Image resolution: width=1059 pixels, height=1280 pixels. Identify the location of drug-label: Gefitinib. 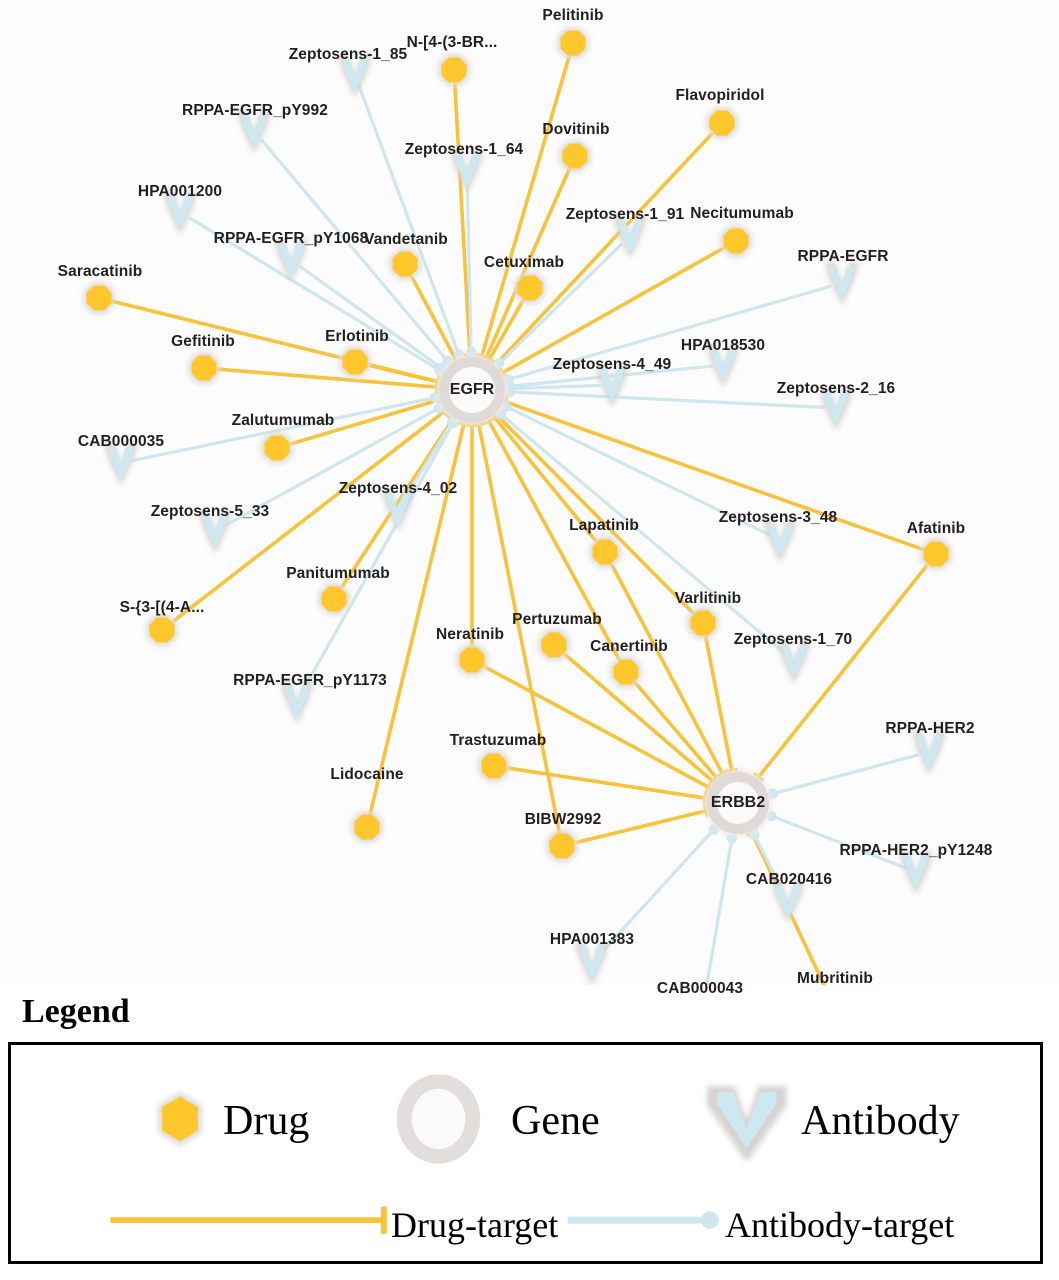
(203, 341).